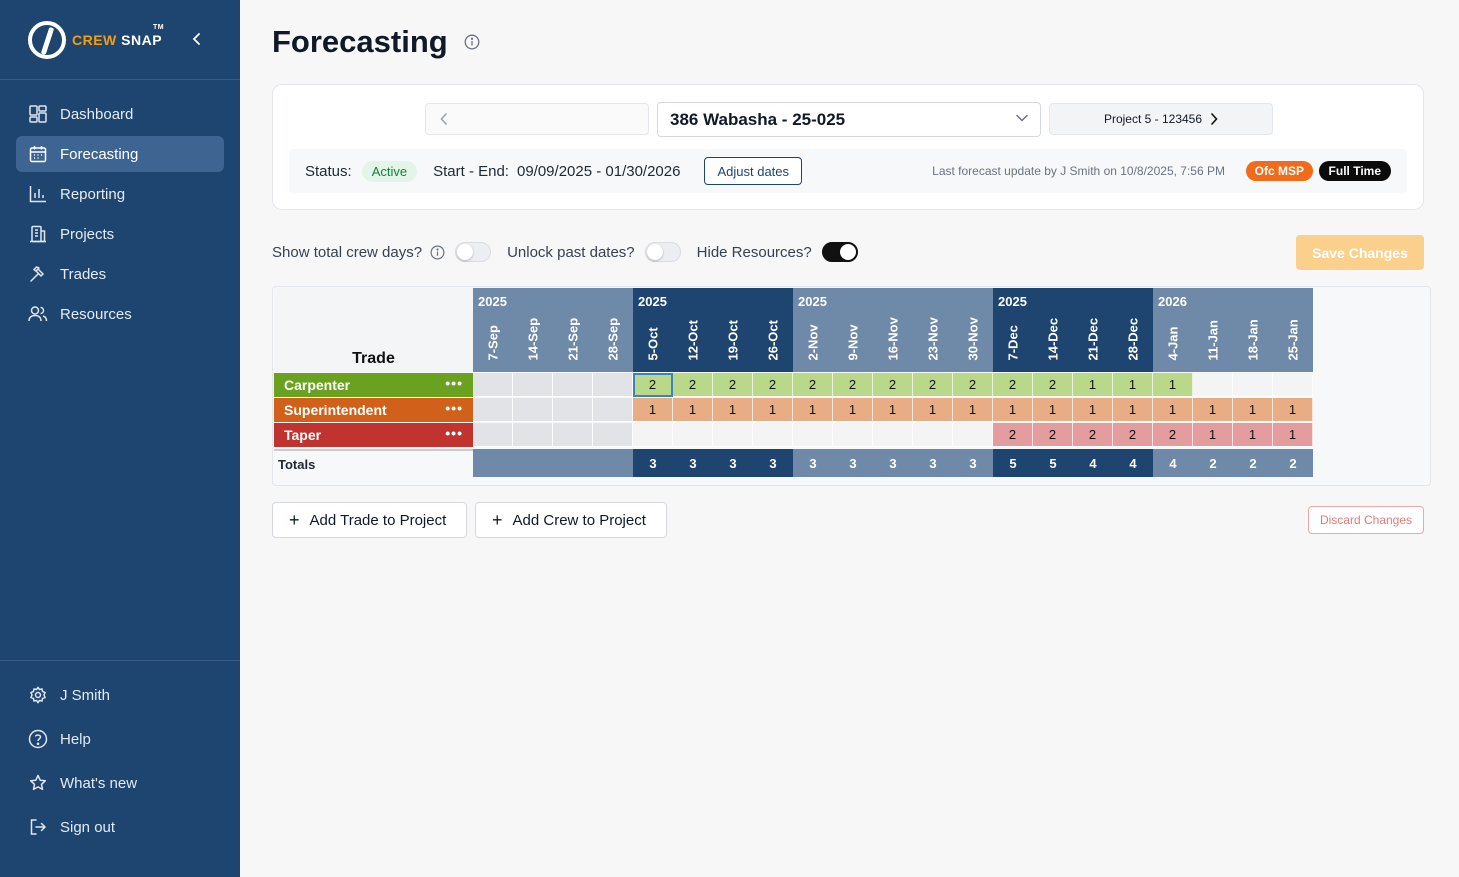  Describe the element at coordinates (1053, 463) in the screenshot. I see `total-cell: 5` at that location.